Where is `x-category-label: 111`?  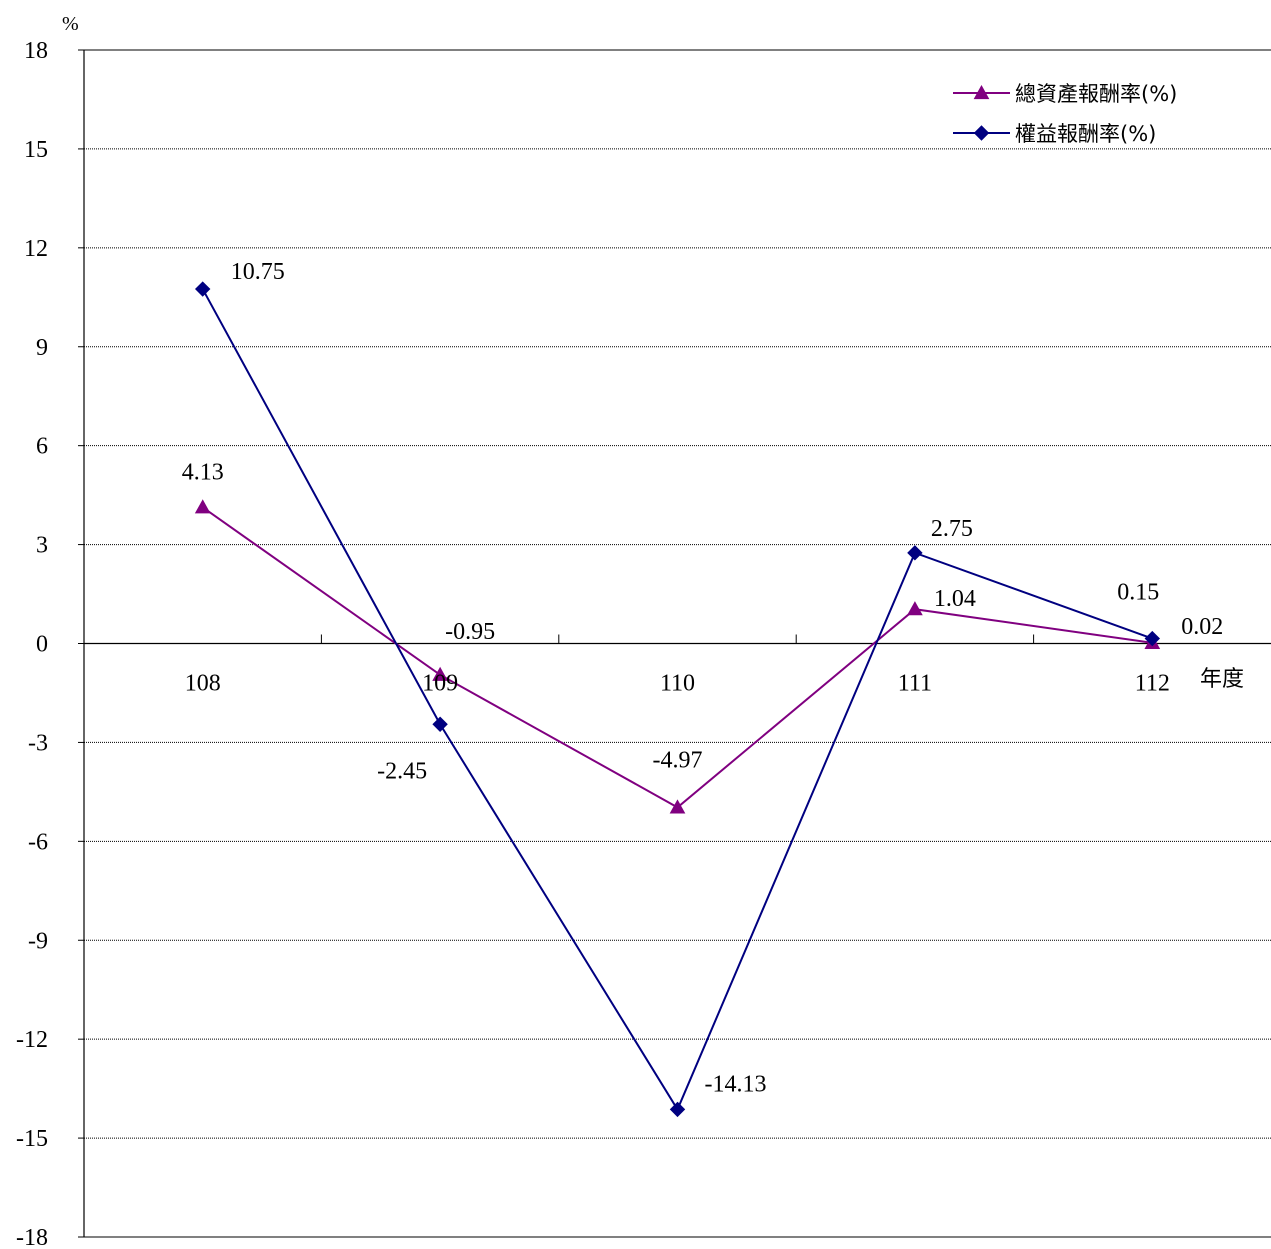
x-category-label: 111 is located at coordinates (915, 684).